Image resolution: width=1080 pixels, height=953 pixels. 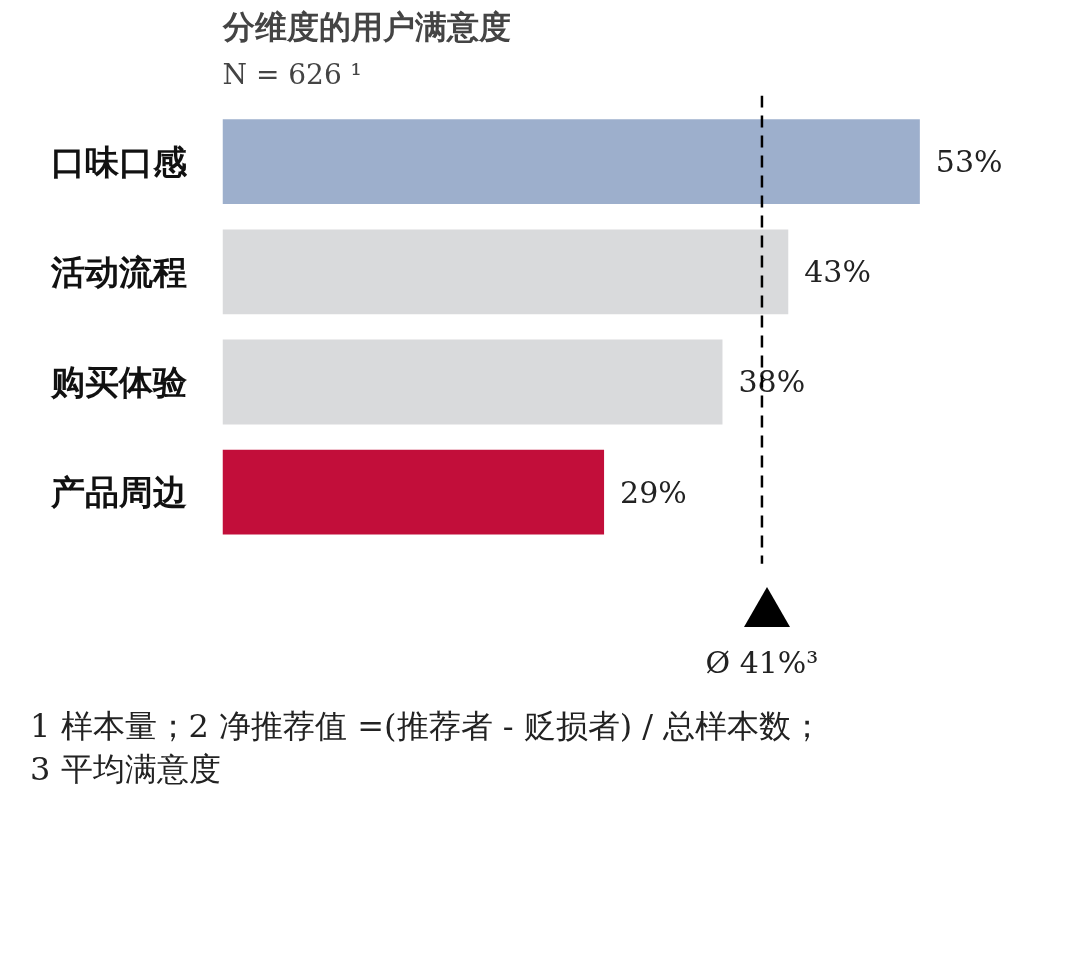 I want to click on ref-line-label: Ø 41%³, so click(x=762, y=663).